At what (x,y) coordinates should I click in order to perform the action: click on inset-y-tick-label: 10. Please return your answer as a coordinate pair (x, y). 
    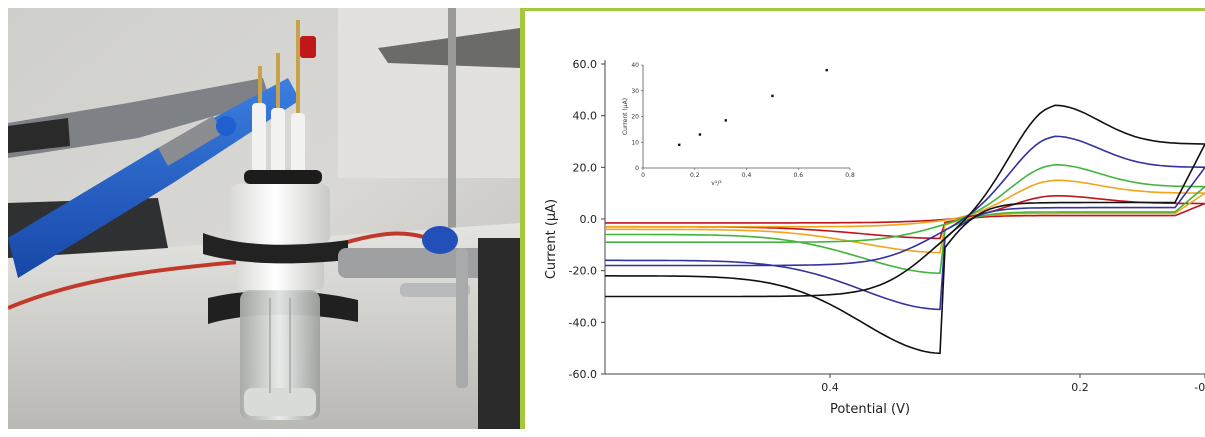
    Looking at the image, I should click on (635, 142).